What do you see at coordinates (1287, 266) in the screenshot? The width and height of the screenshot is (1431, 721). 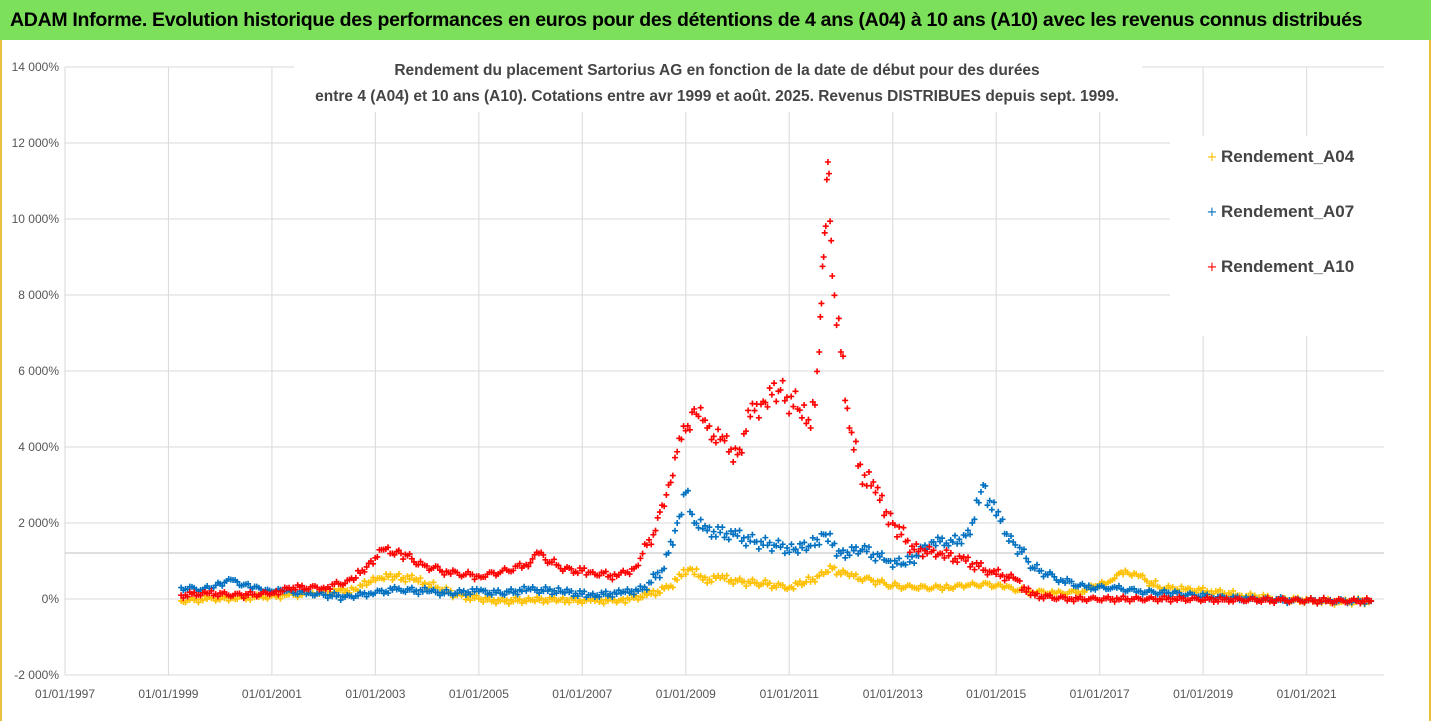 I see `legend-label-a10: Rendement_A10` at bounding box center [1287, 266].